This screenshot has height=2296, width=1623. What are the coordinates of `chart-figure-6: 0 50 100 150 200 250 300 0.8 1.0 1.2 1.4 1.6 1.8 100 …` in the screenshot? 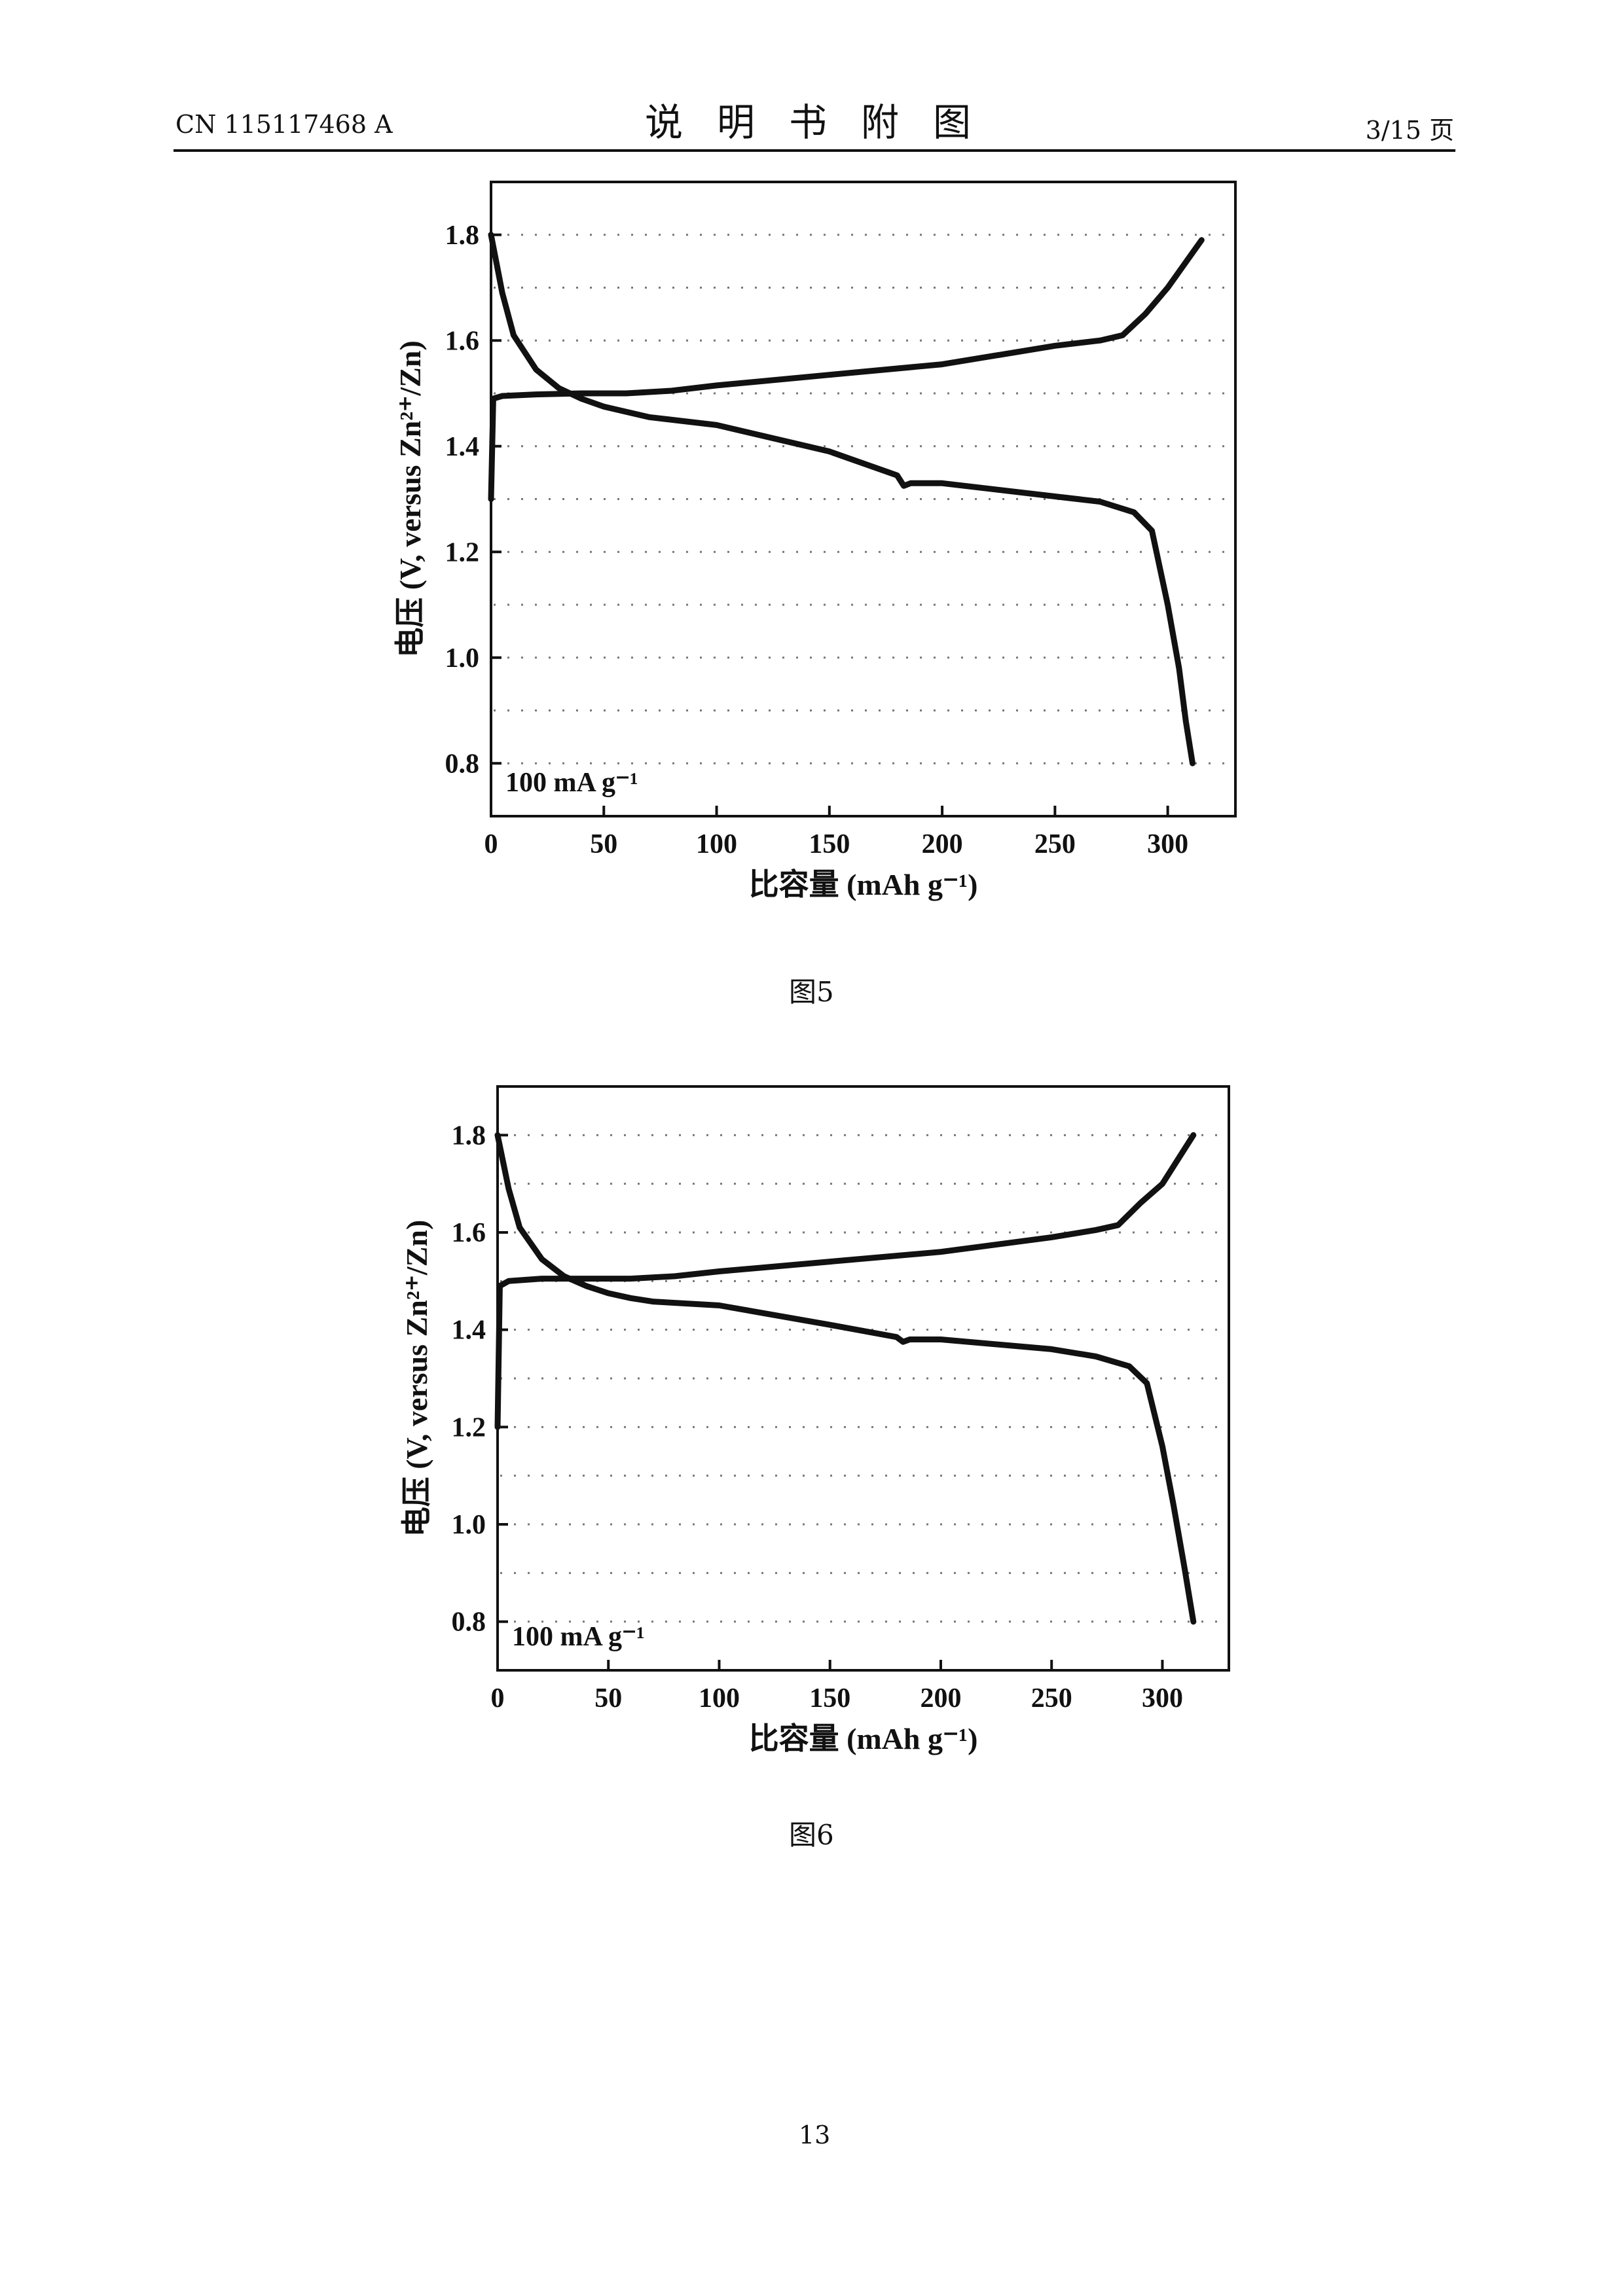 It's located at (815, 1420).